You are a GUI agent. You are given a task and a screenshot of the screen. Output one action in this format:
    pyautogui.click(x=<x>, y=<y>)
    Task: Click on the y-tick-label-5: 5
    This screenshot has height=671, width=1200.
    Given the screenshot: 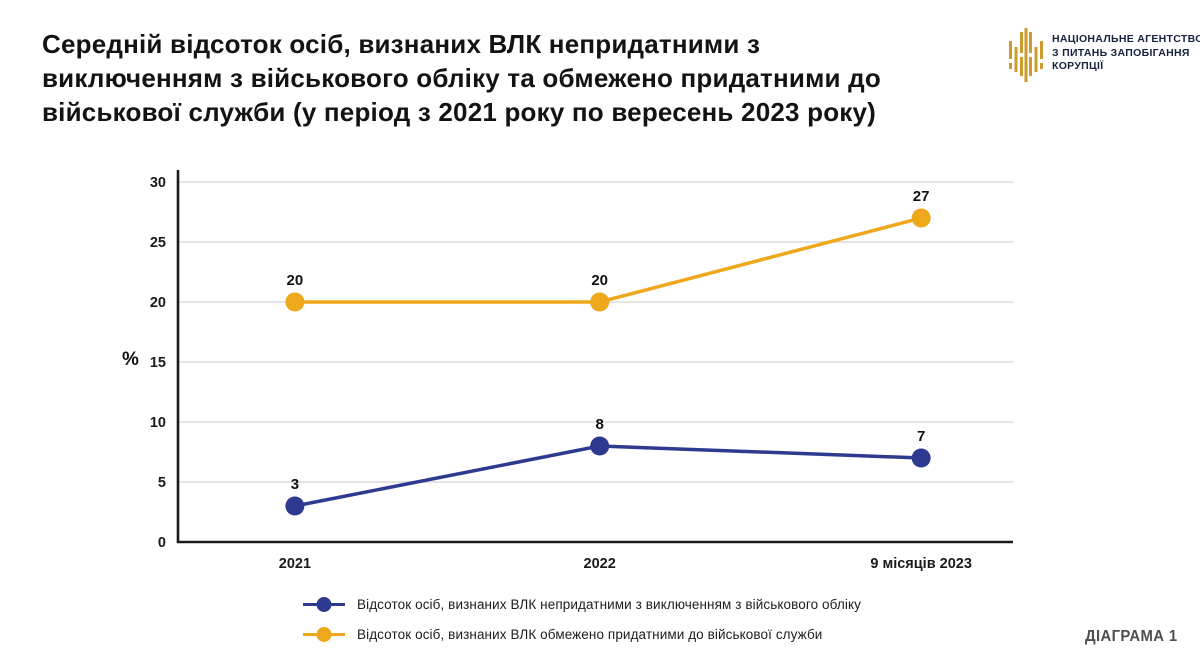 What is the action you would take?
    pyautogui.click(x=162, y=483)
    